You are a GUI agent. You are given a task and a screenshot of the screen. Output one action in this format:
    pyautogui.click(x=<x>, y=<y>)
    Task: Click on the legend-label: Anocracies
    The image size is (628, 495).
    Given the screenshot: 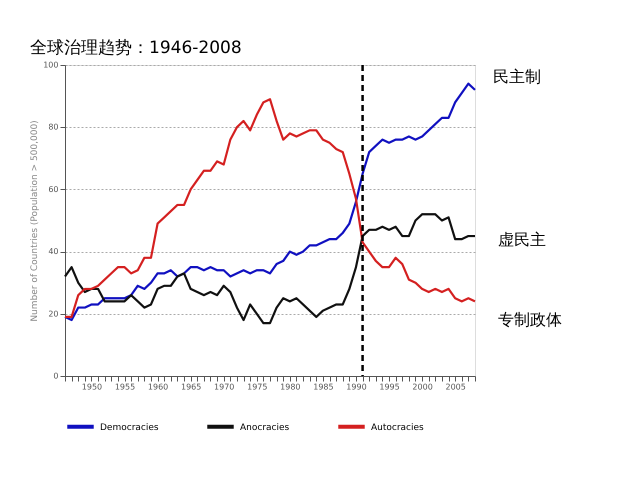 What is the action you would take?
    pyautogui.click(x=265, y=427)
    